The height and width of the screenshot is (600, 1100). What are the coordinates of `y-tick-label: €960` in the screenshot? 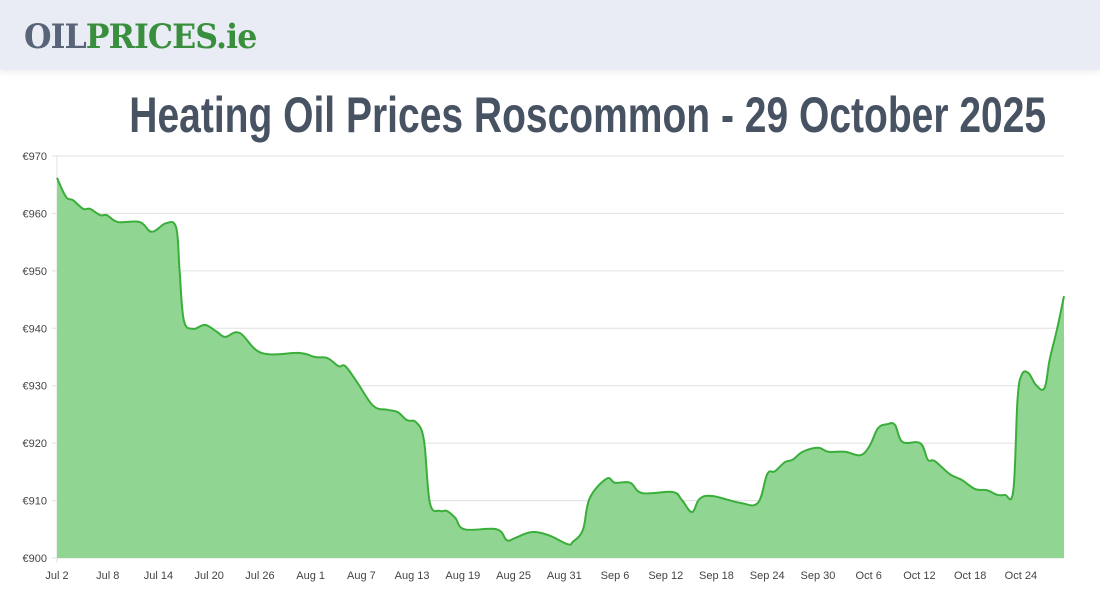 It's located at (35, 214).